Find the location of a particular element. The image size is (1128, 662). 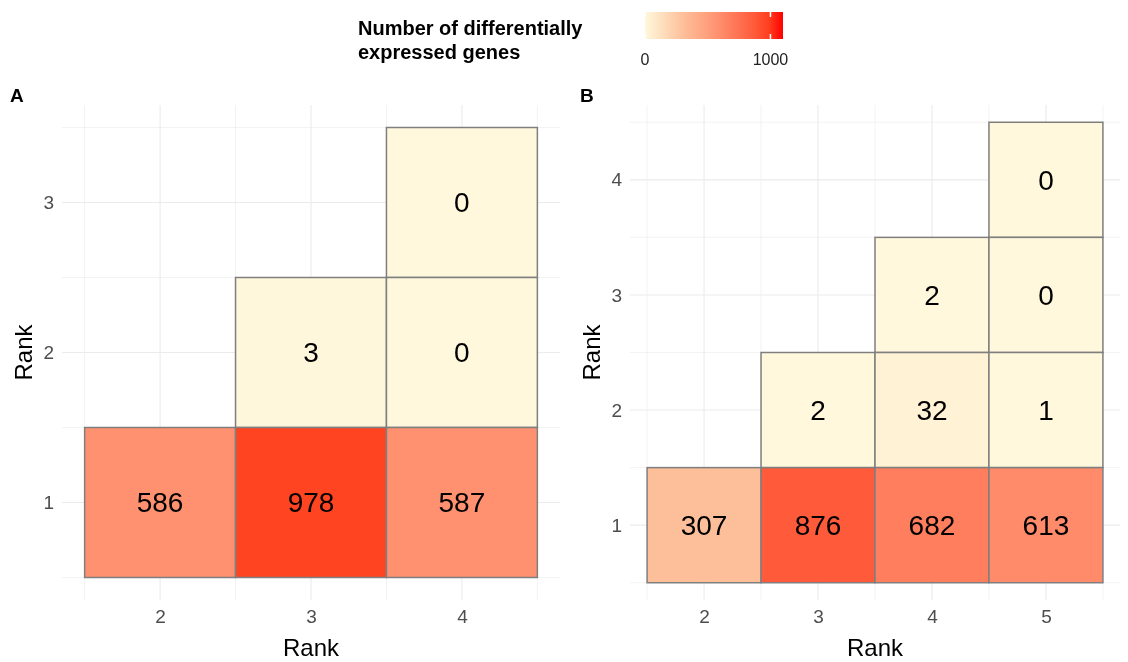

y-tick-label: 4 is located at coordinates (617, 180).